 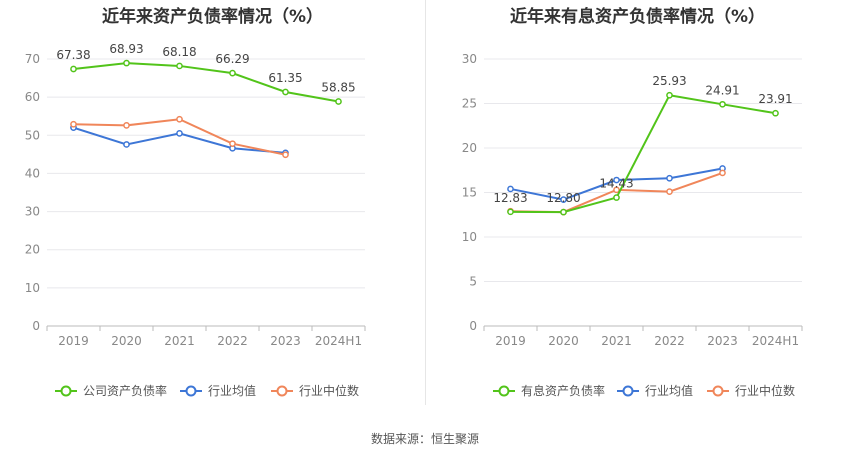 I want to click on y-tick-label: 25, so click(x=469, y=104).